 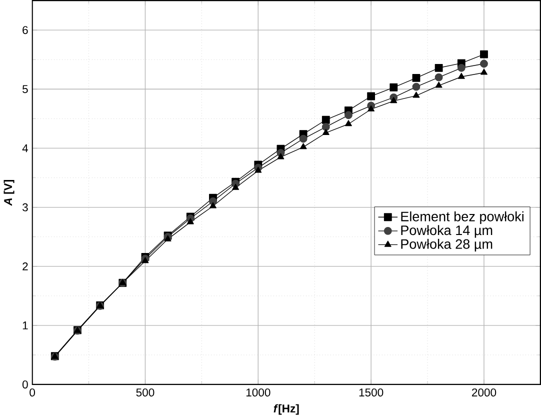 I want to click on legend-label: Element bez powłoki, so click(x=462, y=218).